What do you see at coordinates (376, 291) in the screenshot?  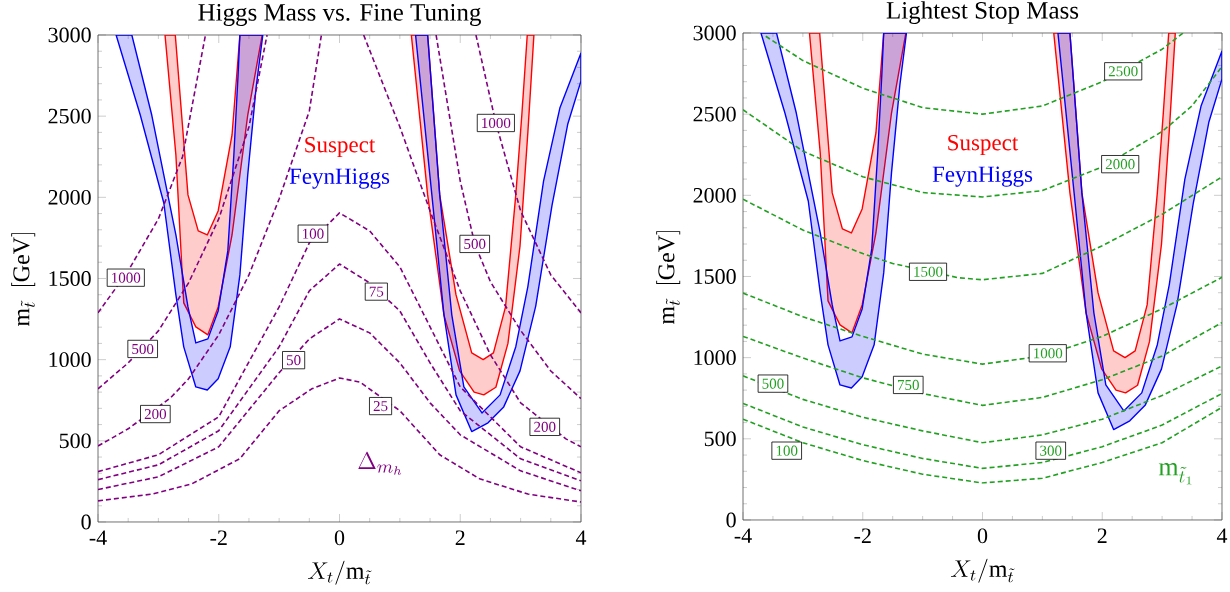 I see `annotation: 75` at bounding box center [376, 291].